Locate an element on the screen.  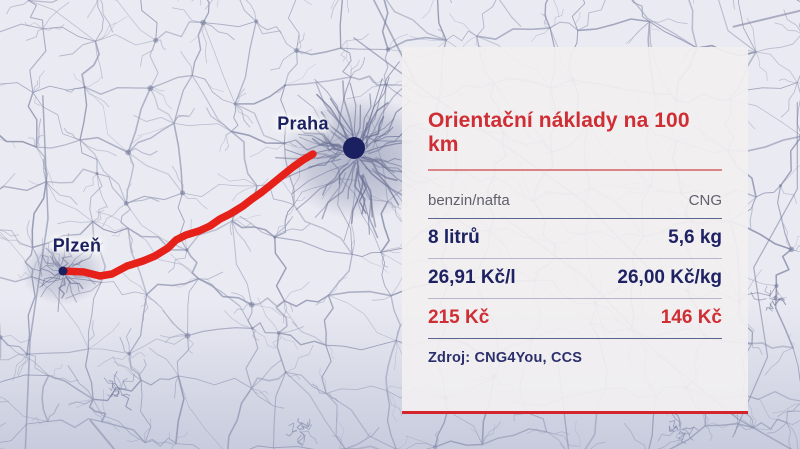
fuel-type-header-row: benzin/nafta CNG is located at coordinates (575, 206).